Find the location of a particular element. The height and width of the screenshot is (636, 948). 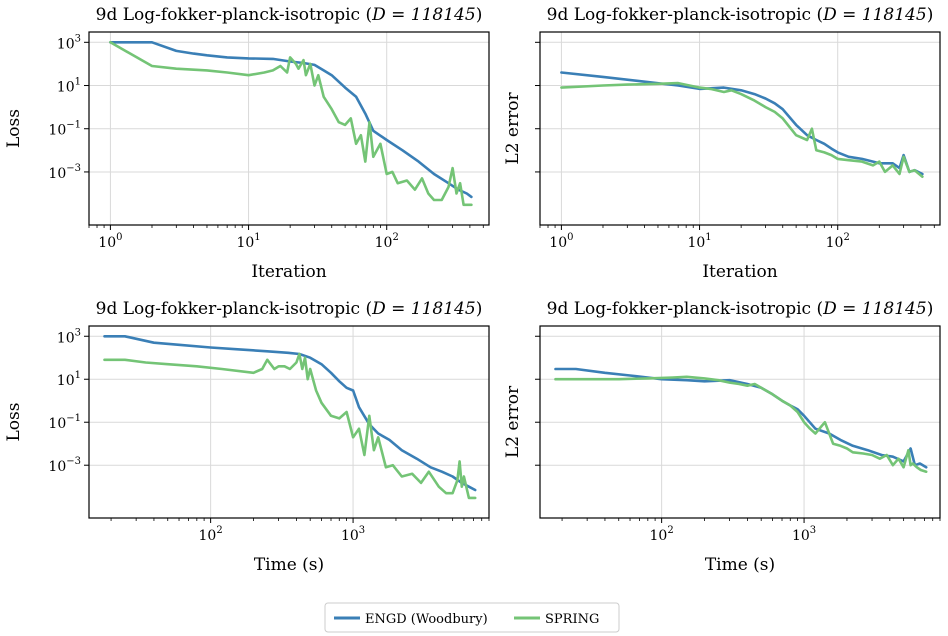

legend-box is located at coordinates (472, 617).